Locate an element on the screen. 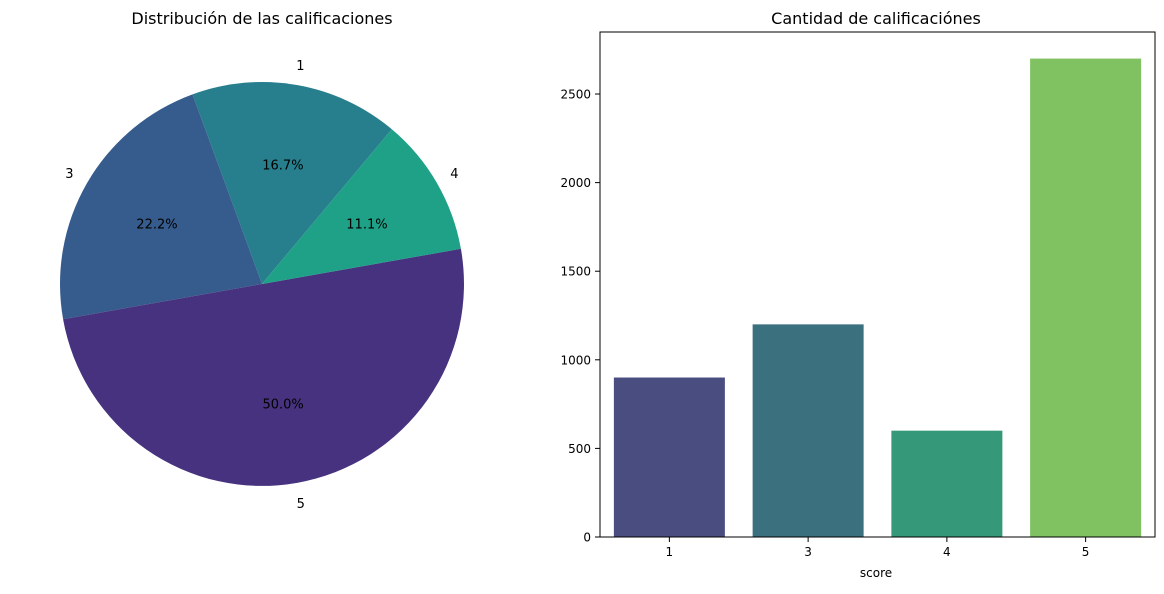  x-tick-label-3: 3 is located at coordinates (808, 552).